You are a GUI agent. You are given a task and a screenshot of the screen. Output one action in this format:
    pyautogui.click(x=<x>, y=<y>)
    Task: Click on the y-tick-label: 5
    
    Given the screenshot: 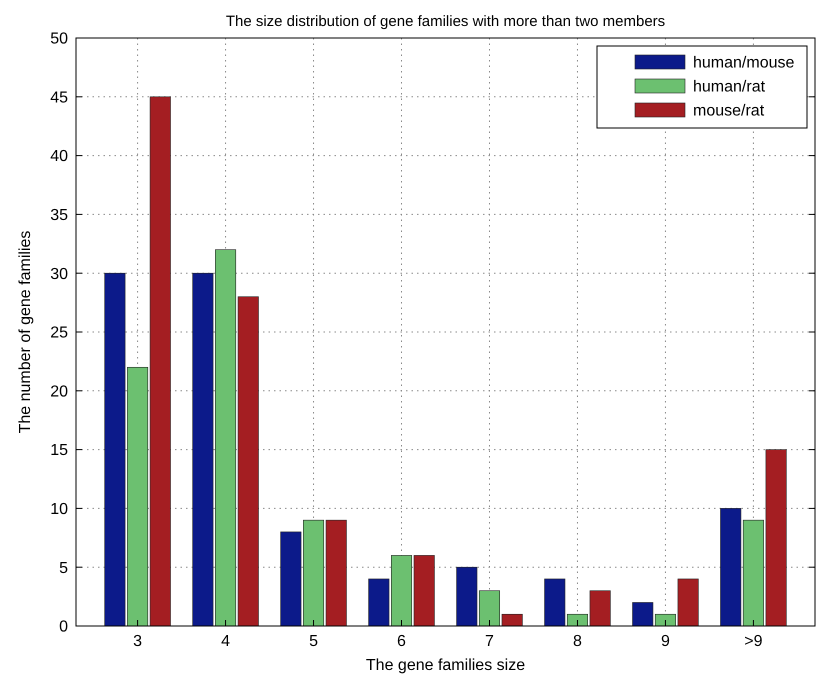 What is the action you would take?
    pyautogui.click(x=63, y=568)
    